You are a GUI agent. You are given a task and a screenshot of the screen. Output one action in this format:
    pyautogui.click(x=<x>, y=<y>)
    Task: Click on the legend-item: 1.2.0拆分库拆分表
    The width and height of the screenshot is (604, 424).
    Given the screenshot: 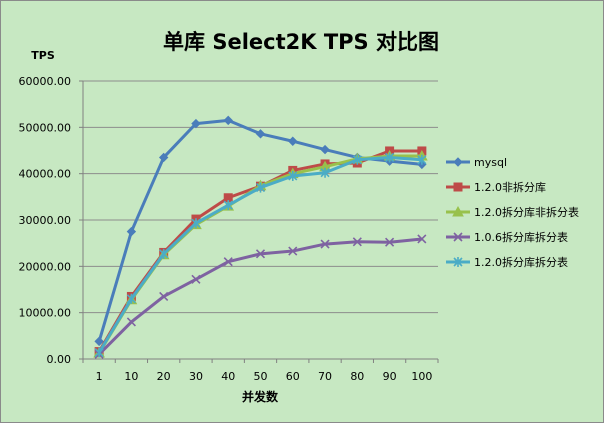 What is the action you would take?
    pyautogui.click(x=507, y=262)
    